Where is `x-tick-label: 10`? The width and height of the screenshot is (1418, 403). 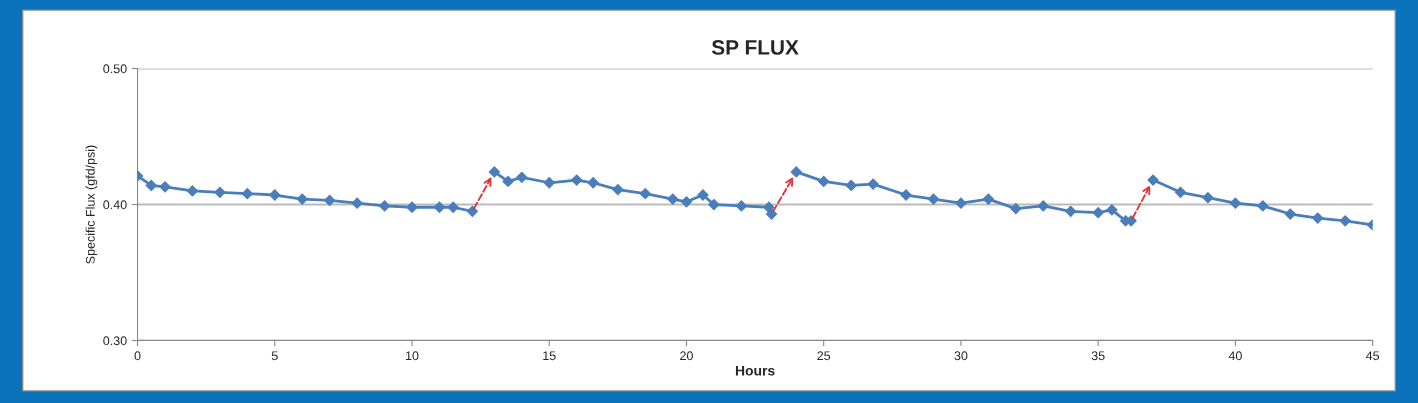
x-tick-label: 10 is located at coordinates (412, 356).